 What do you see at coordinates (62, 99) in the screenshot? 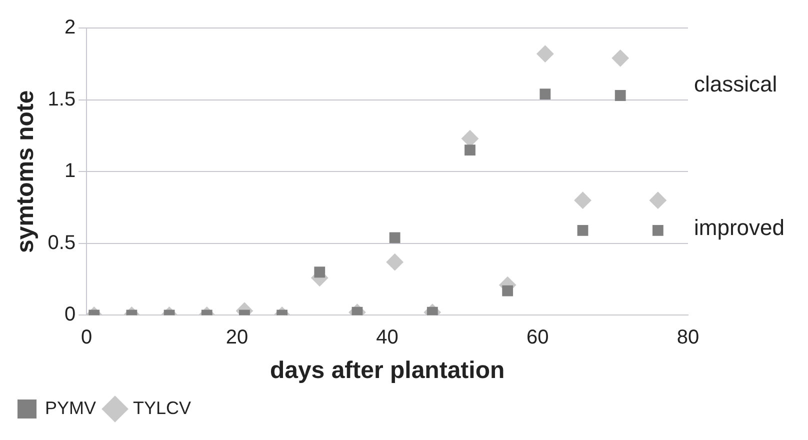
I see `y-tick-label: 1.5` at bounding box center [62, 99].